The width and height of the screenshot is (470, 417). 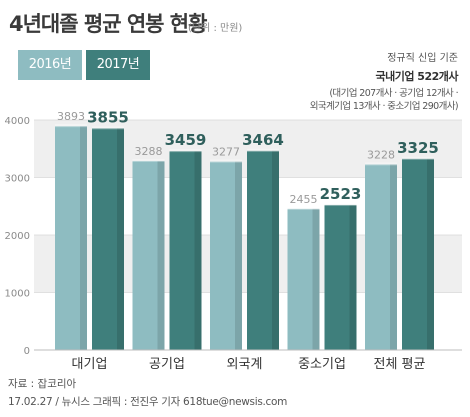 I want to click on x-tick-label: 대기업, so click(x=90, y=364).